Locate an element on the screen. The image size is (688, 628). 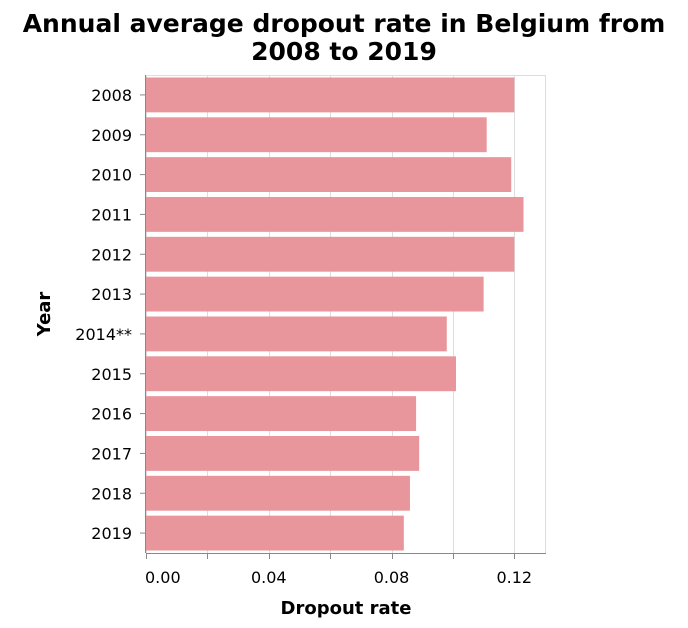
x-axis-title: Dropout rate is located at coordinates (346, 608).